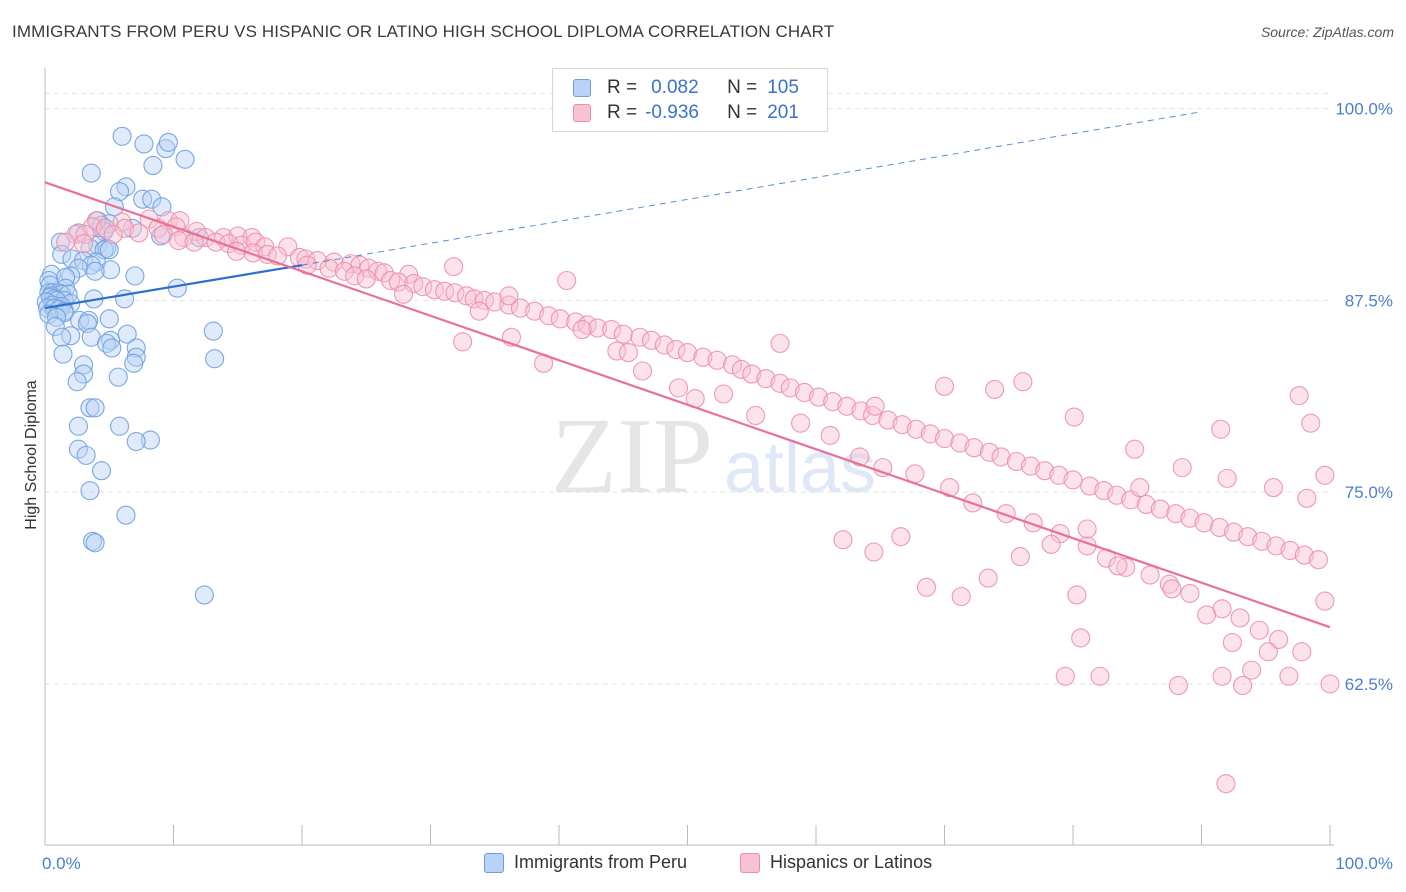 The width and height of the screenshot is (1406, 892). What do you see at coordinates (1369, 492) in the screenshot?
I see `y-tick-label-1: 75.0%` at bounding box center [1369, 492].